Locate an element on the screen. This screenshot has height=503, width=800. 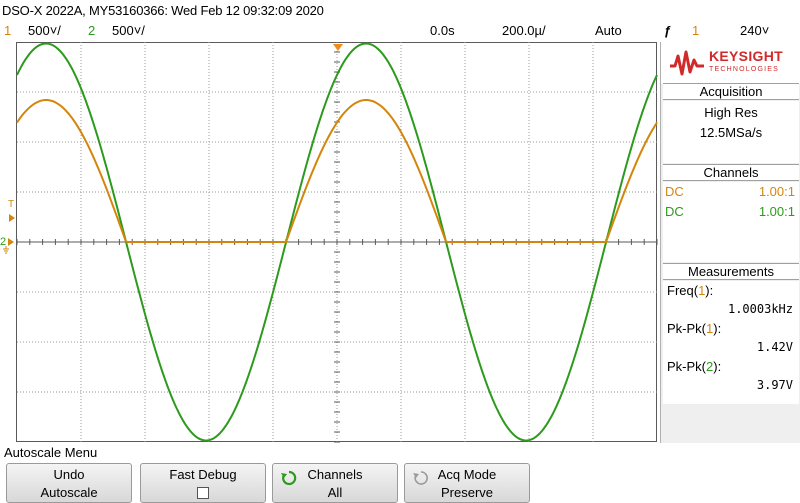
ch2-scale: 500˅/ is located at coordinates (128, 30).